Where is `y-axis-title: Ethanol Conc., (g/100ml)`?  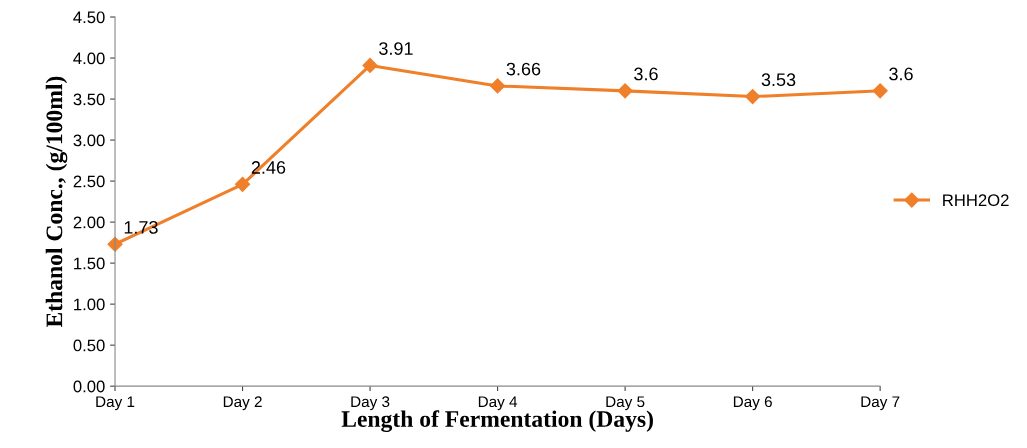 y-axis-title: Ethanol Conc., (g/100ml) is located at coordinates (56, 202).